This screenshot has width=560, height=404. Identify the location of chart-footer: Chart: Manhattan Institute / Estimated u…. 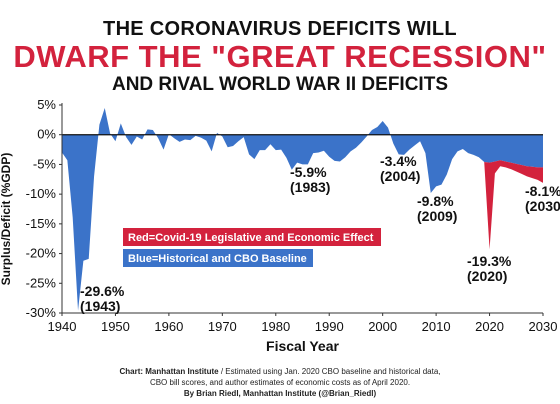
(280, 382).